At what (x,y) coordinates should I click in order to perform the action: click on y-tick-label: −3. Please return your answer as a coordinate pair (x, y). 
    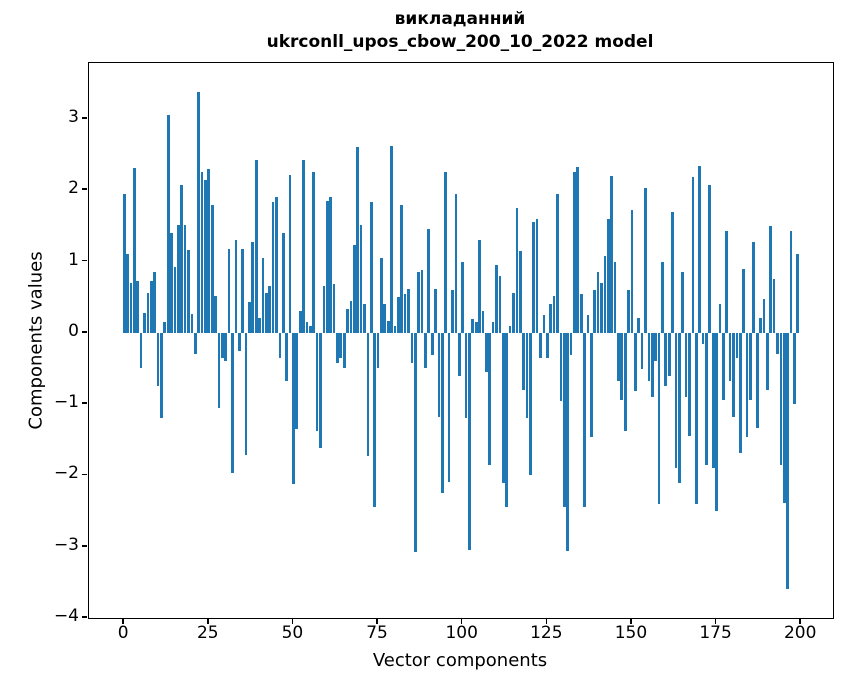
    Looking at the image, I should click on (66, 544).